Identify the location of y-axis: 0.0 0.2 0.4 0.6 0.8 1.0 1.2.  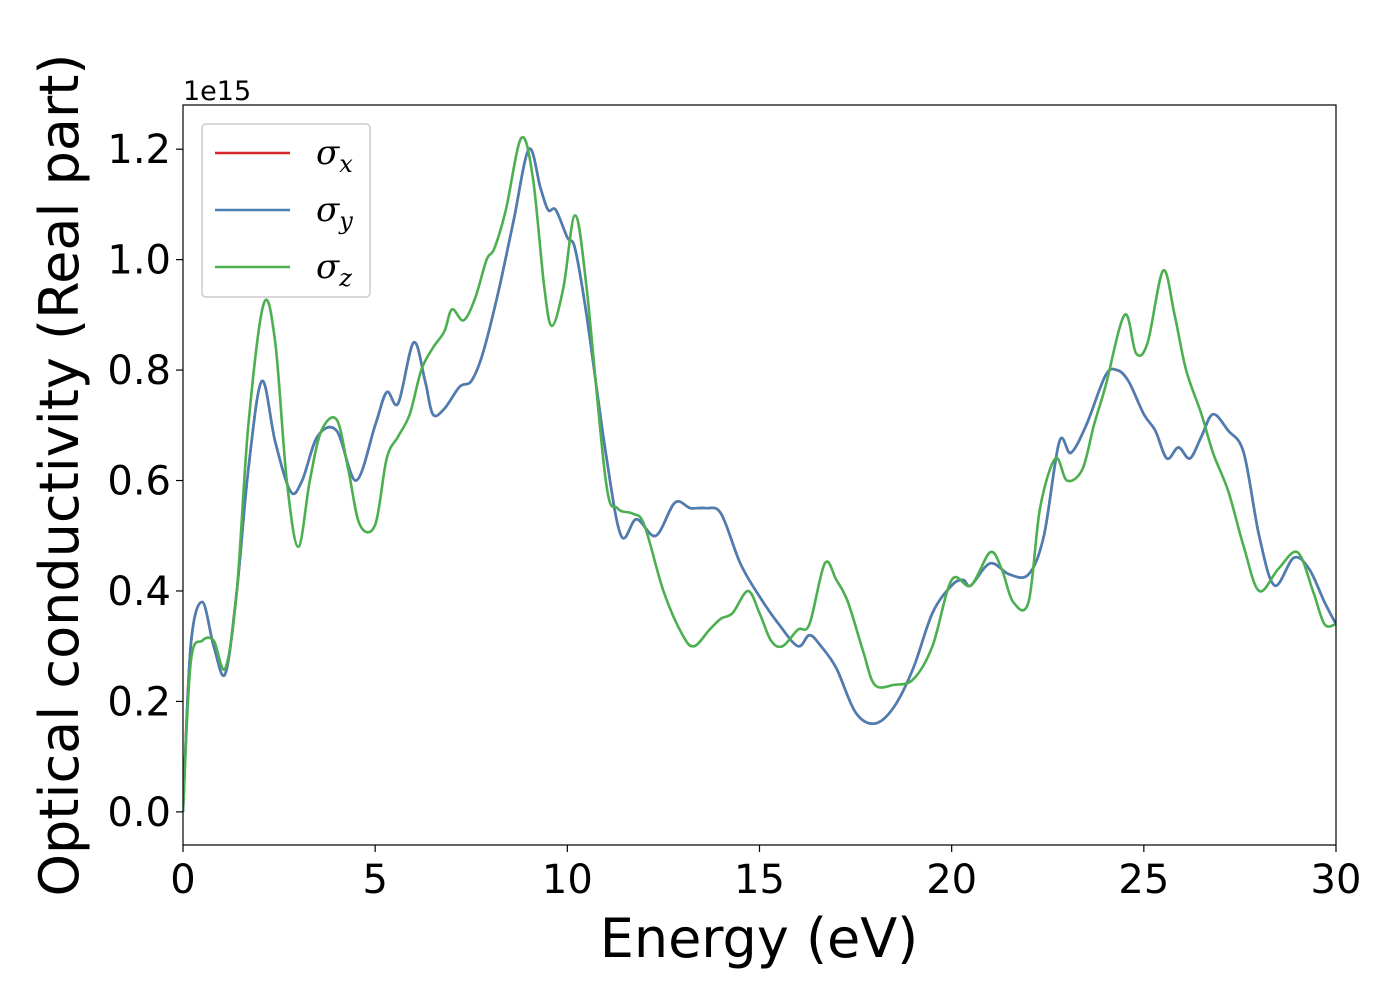
(145, 481).